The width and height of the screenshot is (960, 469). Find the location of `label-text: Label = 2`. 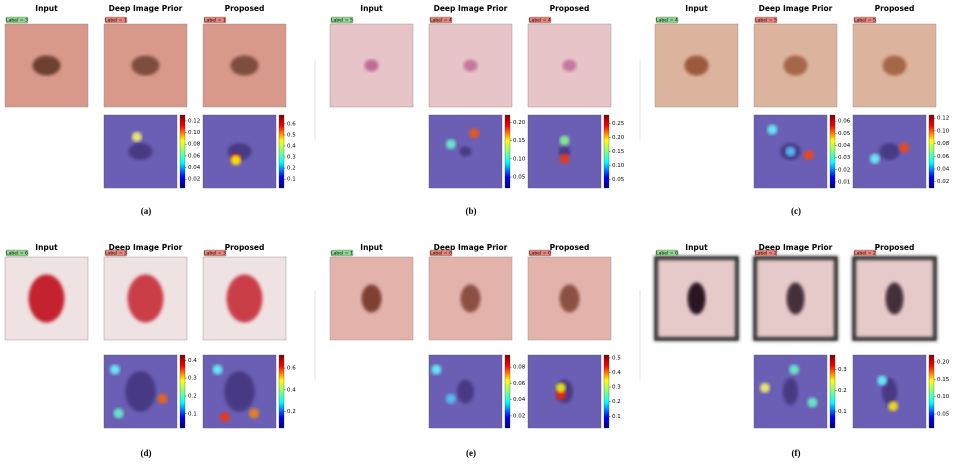

label-text: Label = 2 is located at coordinates (766, 254).